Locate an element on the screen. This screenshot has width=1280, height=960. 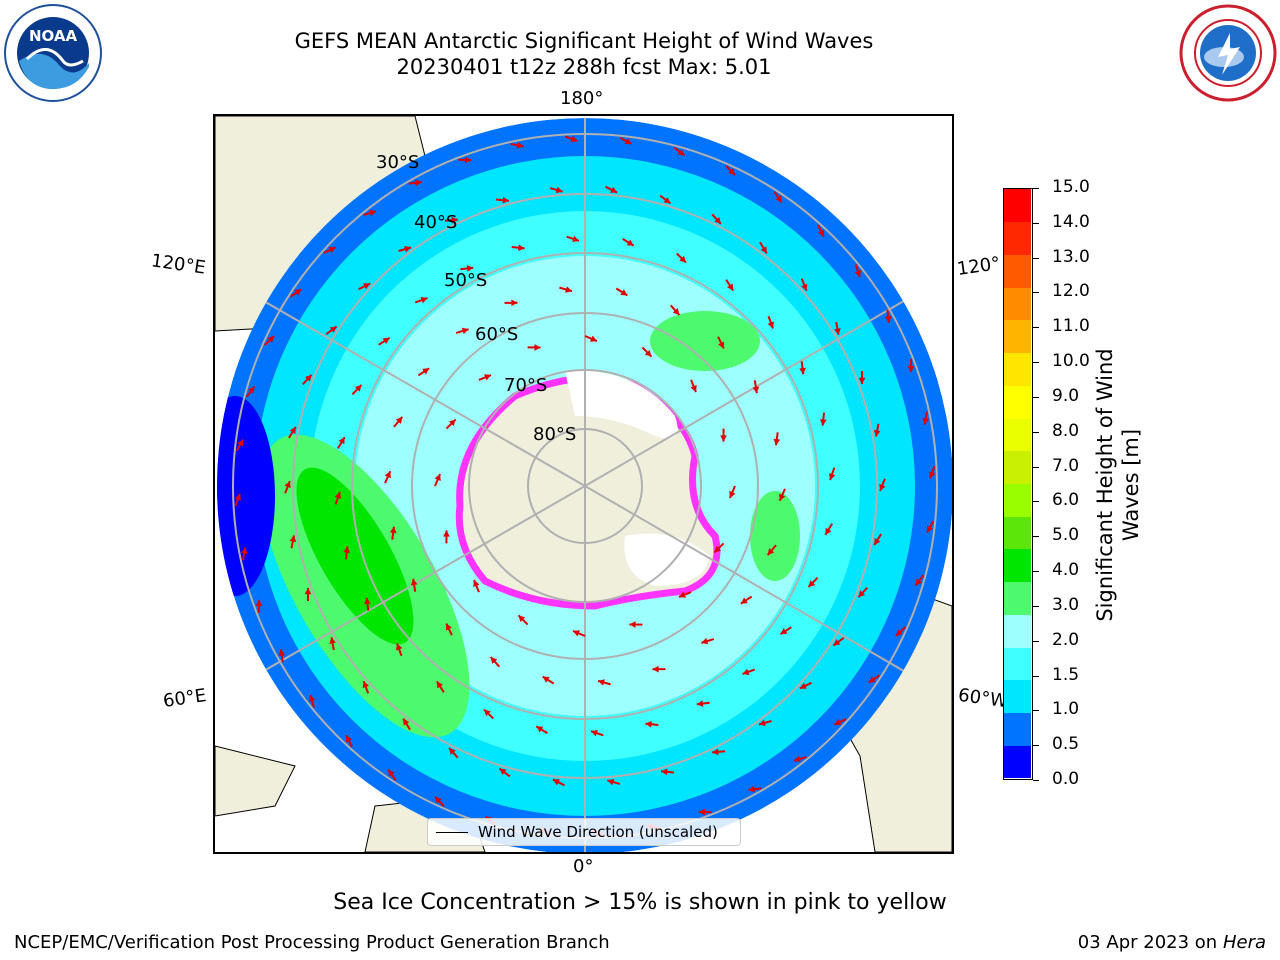
colorbar-tick-label: 0.0 is located at coordinates (1066, 779).